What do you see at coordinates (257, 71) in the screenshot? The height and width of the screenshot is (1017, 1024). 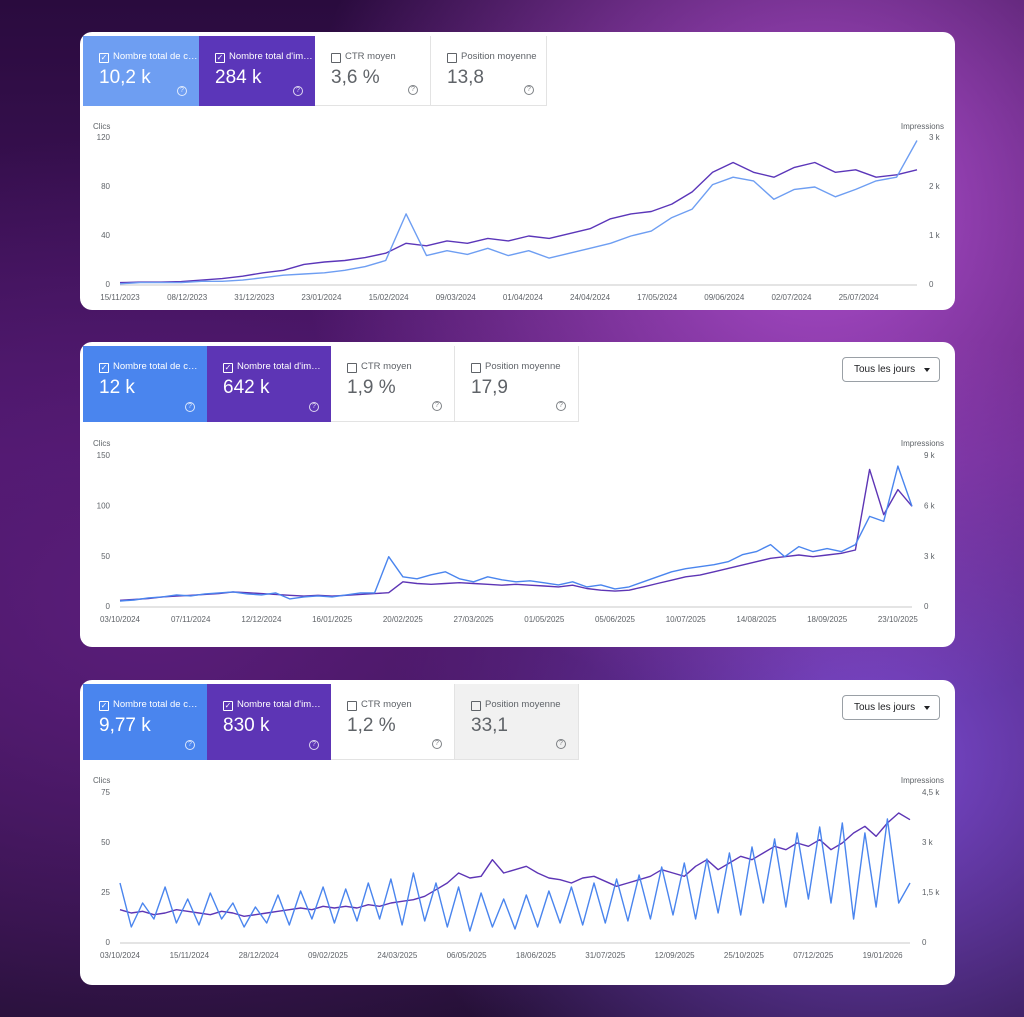 I see `metric-card: ✓ Nombre total d'im… 284 k?` at bounding box center [257, 71].